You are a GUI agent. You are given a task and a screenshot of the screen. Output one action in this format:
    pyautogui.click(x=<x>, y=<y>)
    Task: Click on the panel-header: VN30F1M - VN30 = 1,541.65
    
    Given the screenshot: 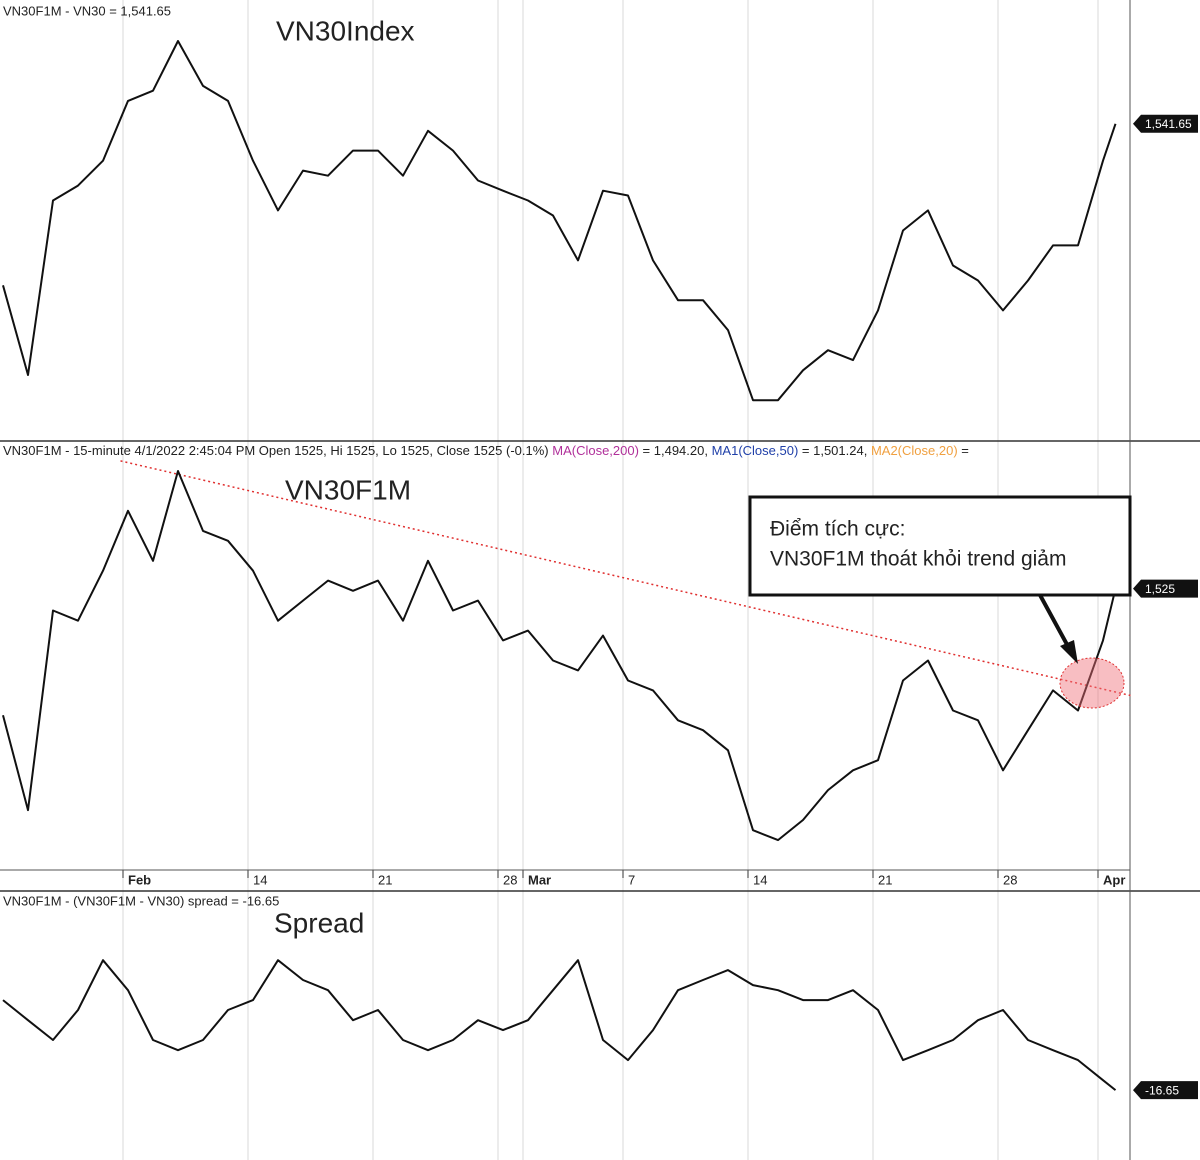 What is the action you would take?
    pyautogui.click(x=87, y=10)
    